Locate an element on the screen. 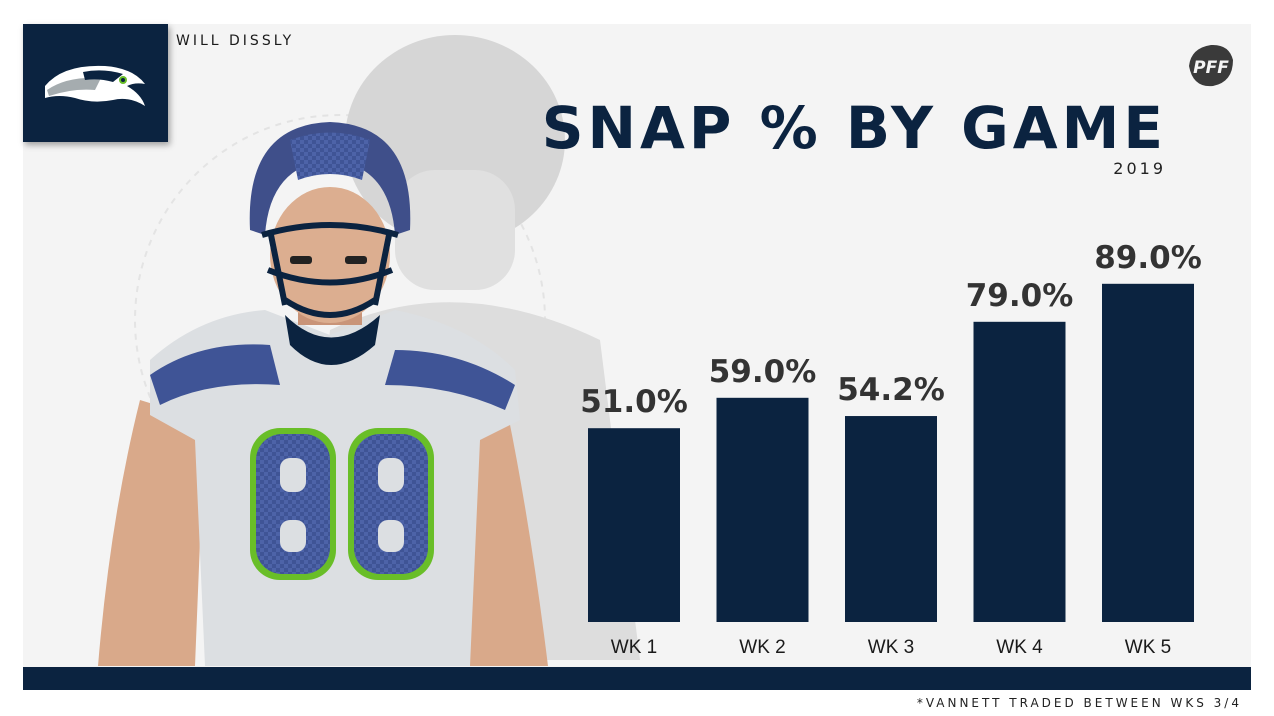 This screenshot has height=716, width=1274. pff-logo-icon: PFF is located at coordinates (1211, 67).